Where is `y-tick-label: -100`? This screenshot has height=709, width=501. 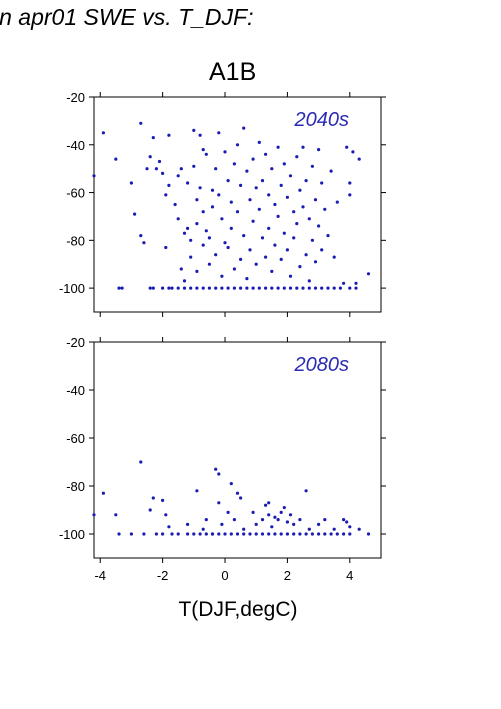 y-tick-label: -100 is located at coordinates (72, 534).